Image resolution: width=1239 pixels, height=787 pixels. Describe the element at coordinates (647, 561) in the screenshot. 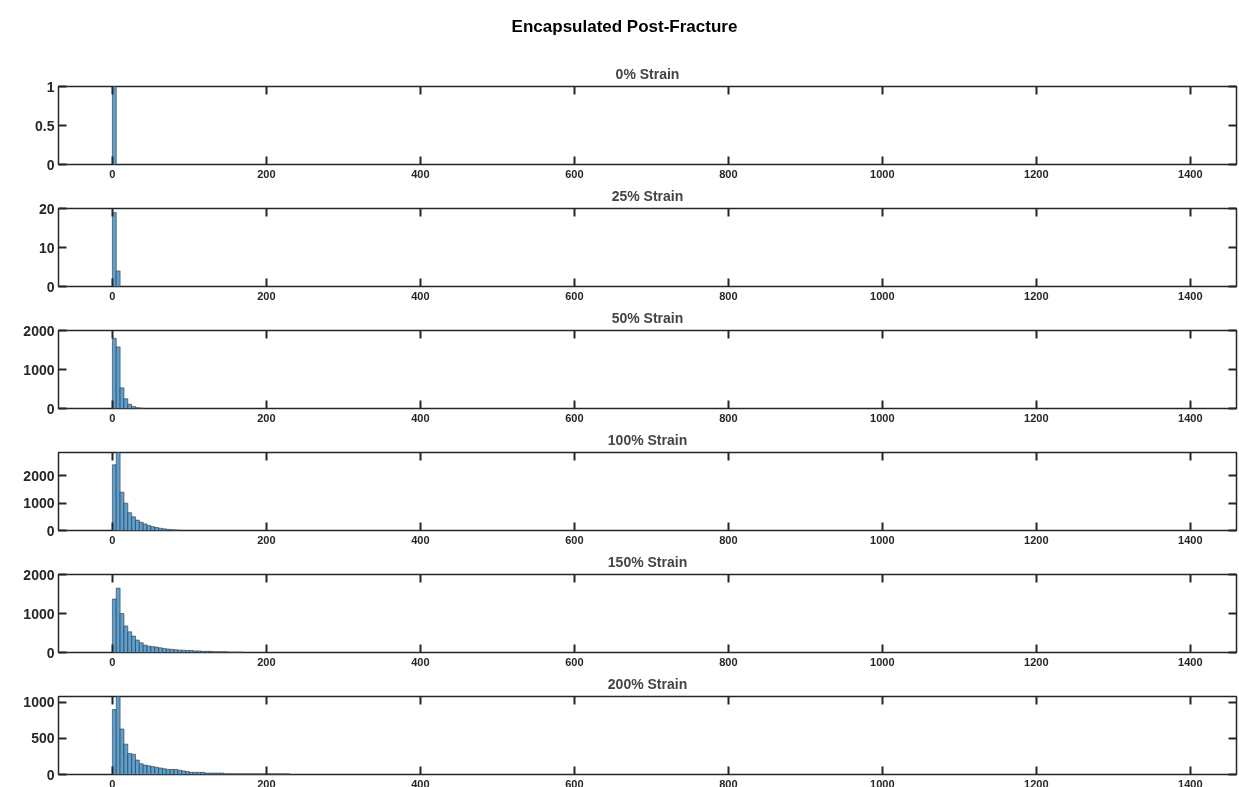

I see `chart-title: 150% Strain` at that location.